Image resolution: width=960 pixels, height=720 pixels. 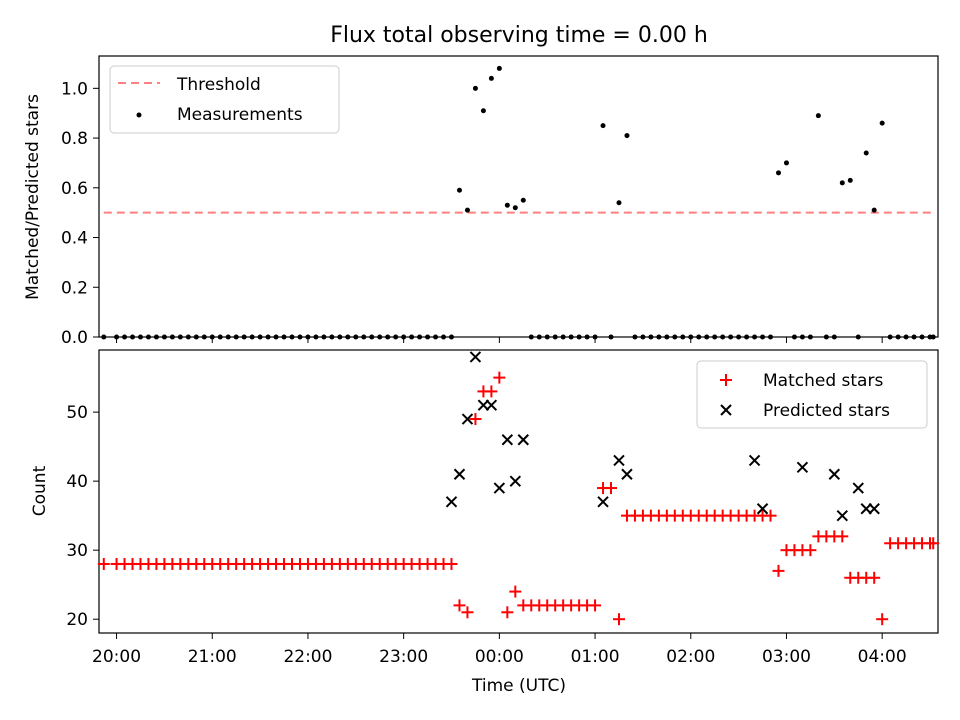 I want to click on bottom-y-tick-label: 30, so click(x=77, y=551).